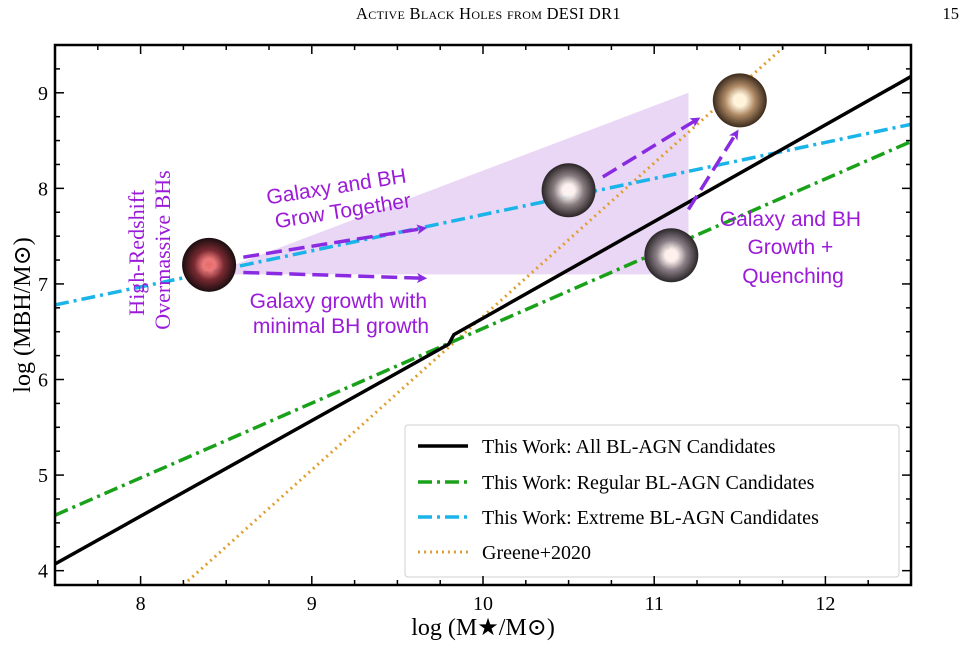 The height and width of the screenshot is (649, 977). Describe the element at coordinates (536, 553) in the screenshot. I see `legend-label-greene: Greene+2020` at that location.